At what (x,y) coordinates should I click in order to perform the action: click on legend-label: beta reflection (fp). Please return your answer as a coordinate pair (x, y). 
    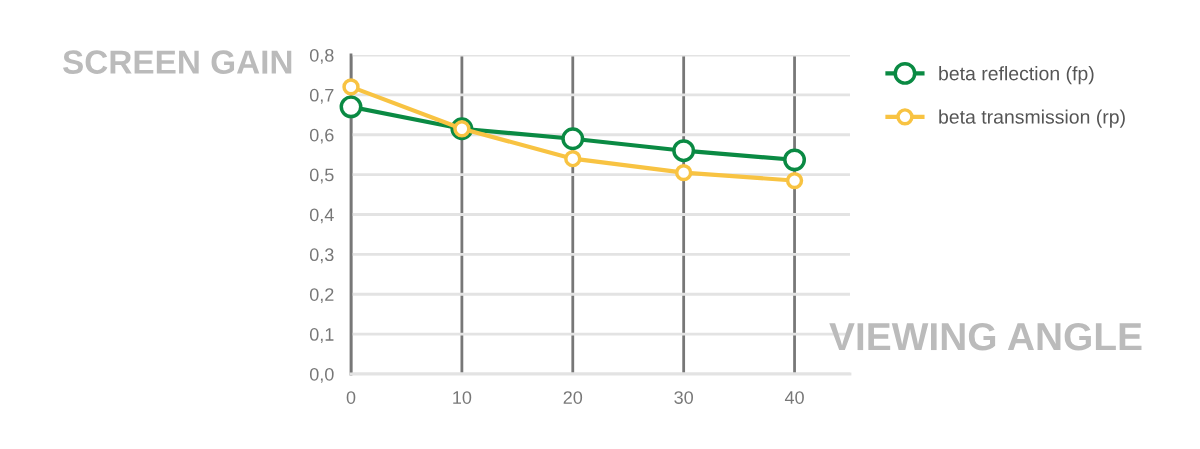
    Looking at the image, I should click on (1016, 75).